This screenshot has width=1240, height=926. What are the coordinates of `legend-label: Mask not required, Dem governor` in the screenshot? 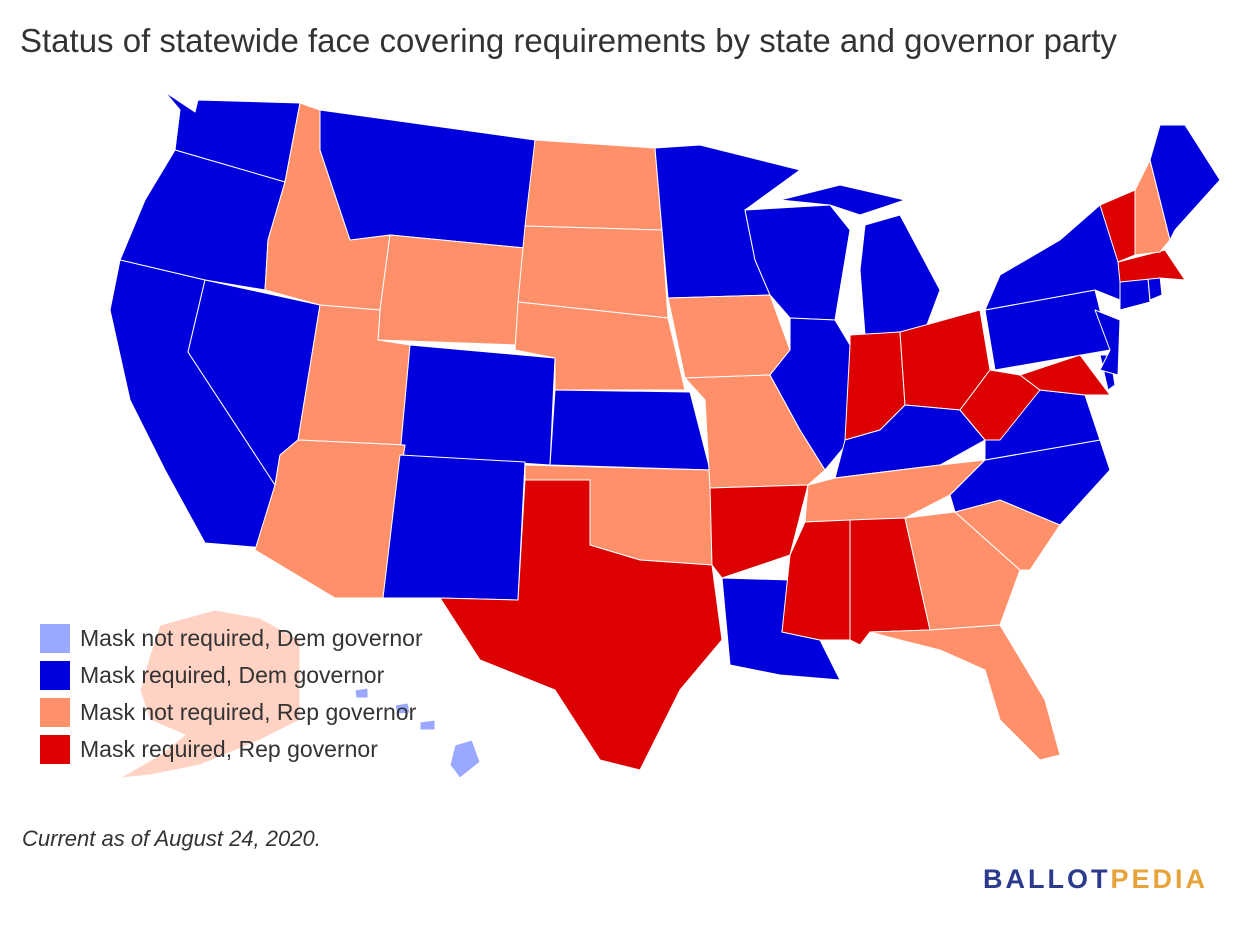 It's located at (251, 638).